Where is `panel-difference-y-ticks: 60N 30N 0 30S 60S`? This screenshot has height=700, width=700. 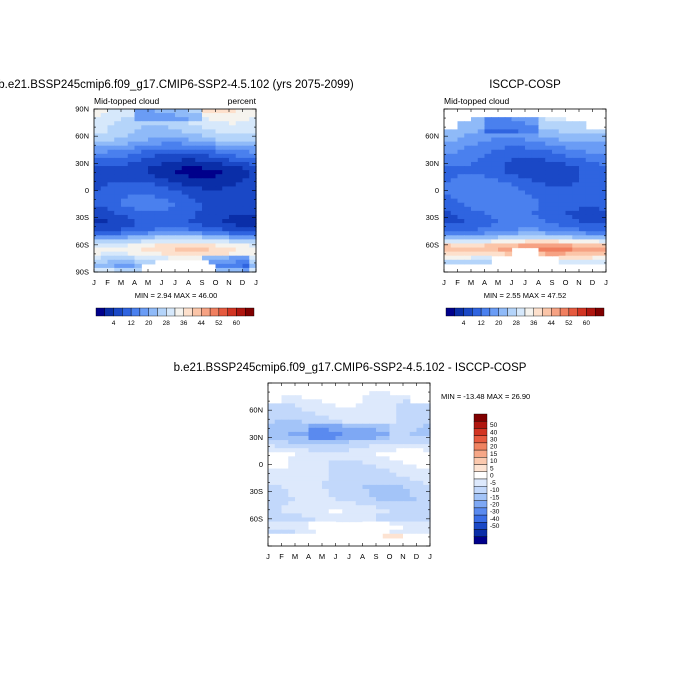 panel-difference-y-ticks: 60N 30N 0 30S 60S is located at coordinates (256, 465).